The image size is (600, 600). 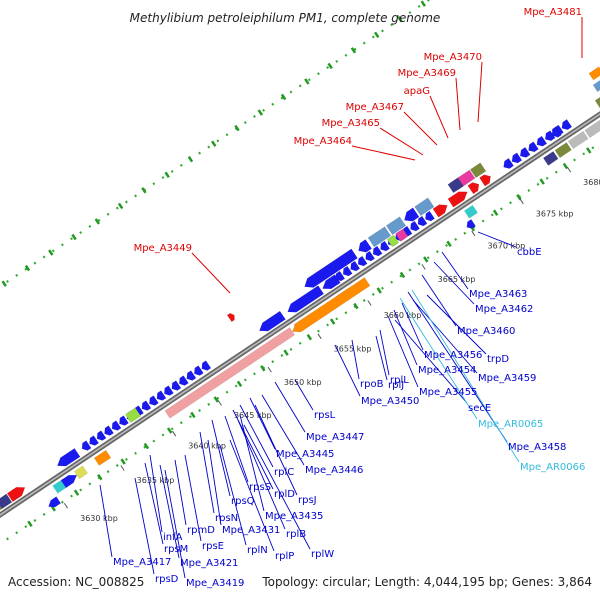 I want to click on gene-label: rpsM, so click(x=176, y=549).